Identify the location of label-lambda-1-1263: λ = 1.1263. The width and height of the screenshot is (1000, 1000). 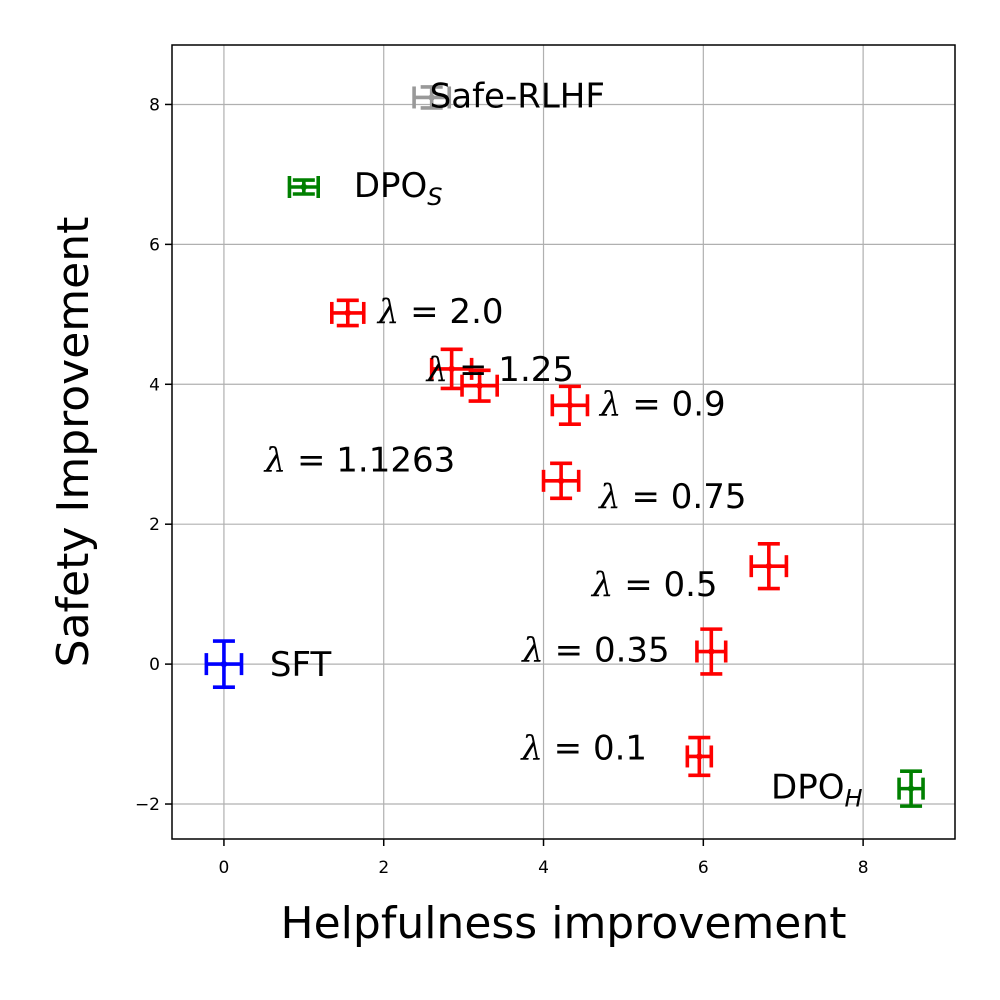
(359, 461).